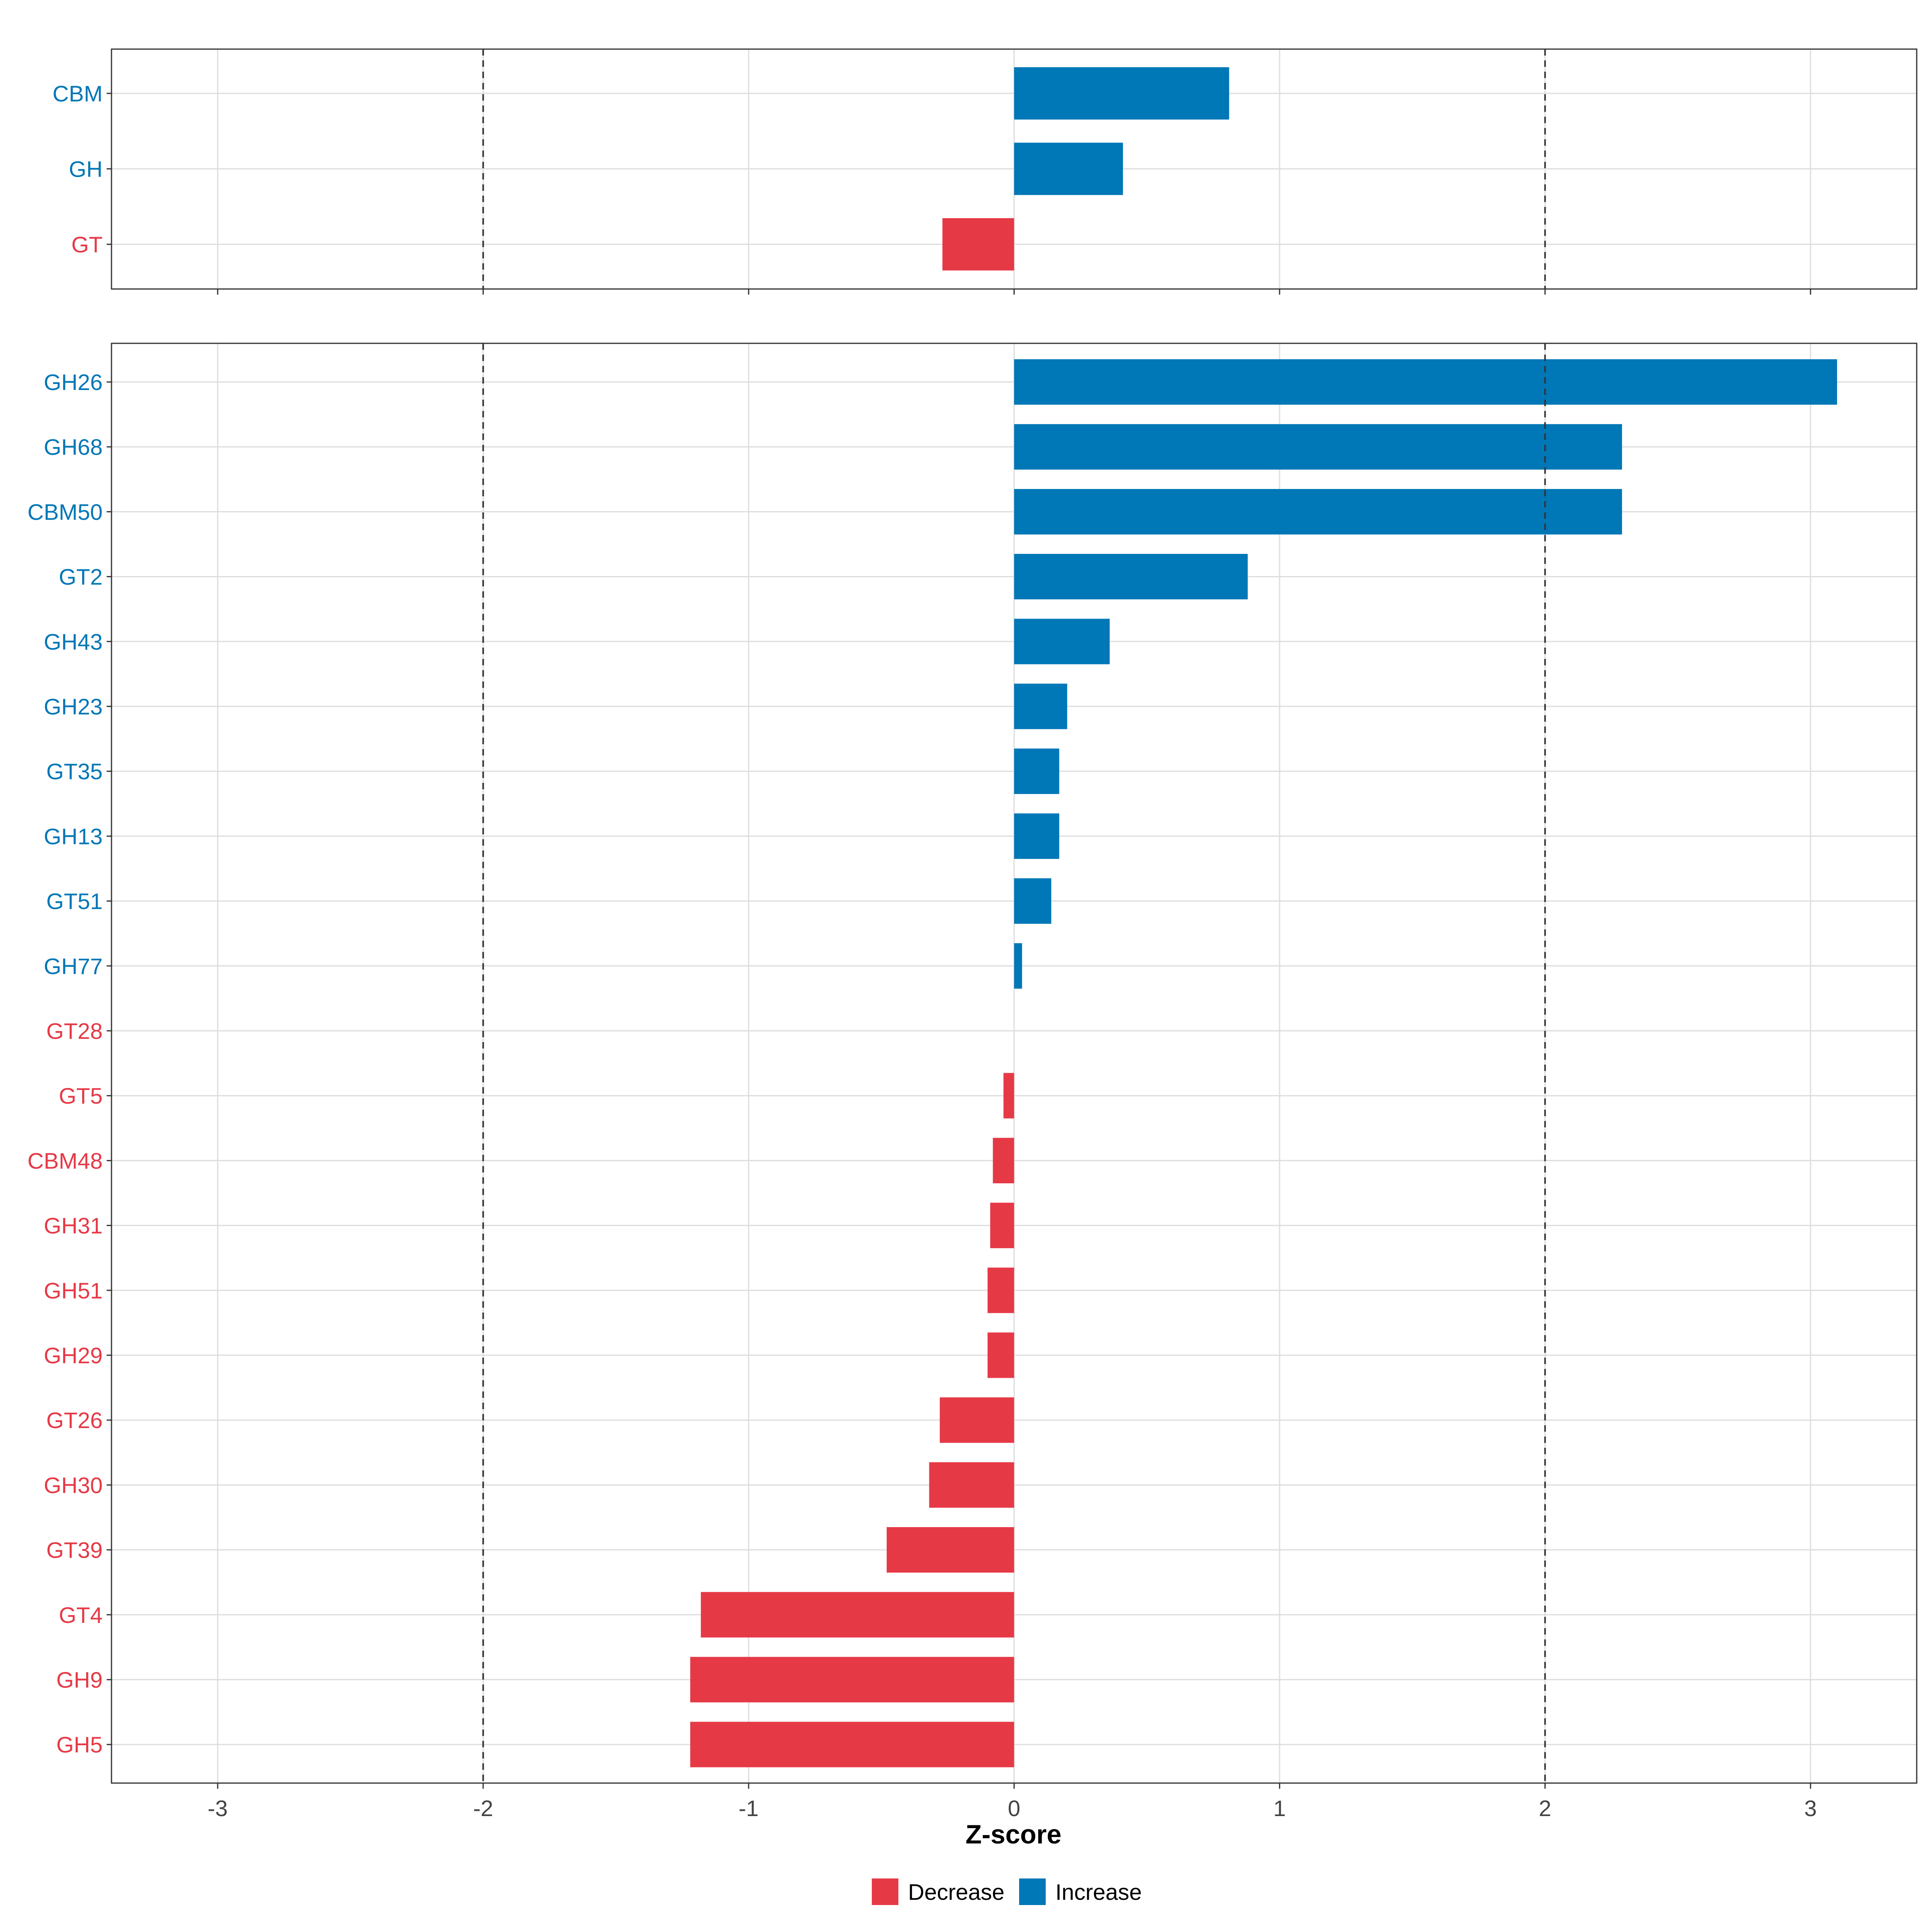 The image size is (1932, 1932). I want to click on x-tick-label: -2, so click(483, 1808).